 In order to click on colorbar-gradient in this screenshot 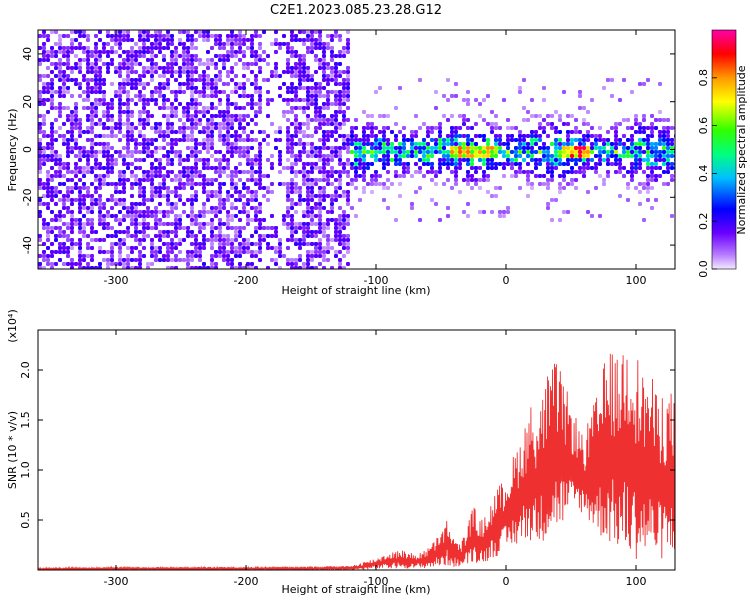, I will do `click(724, 149)`.